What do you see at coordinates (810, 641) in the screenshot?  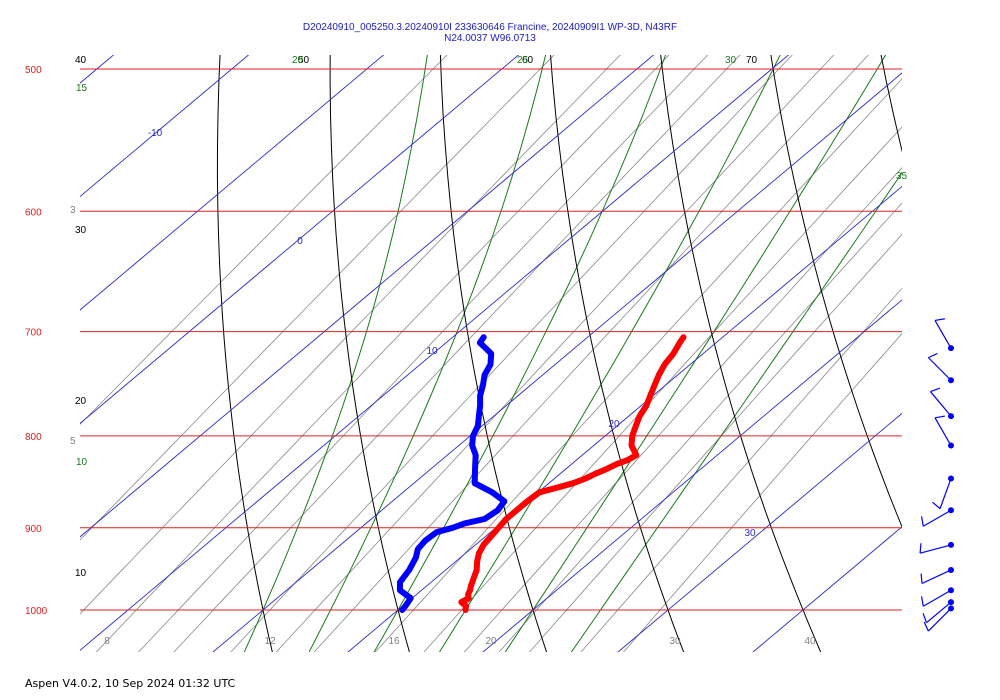 I see `bottom-temp-label-40: 40` at bounding box center [810, 641].